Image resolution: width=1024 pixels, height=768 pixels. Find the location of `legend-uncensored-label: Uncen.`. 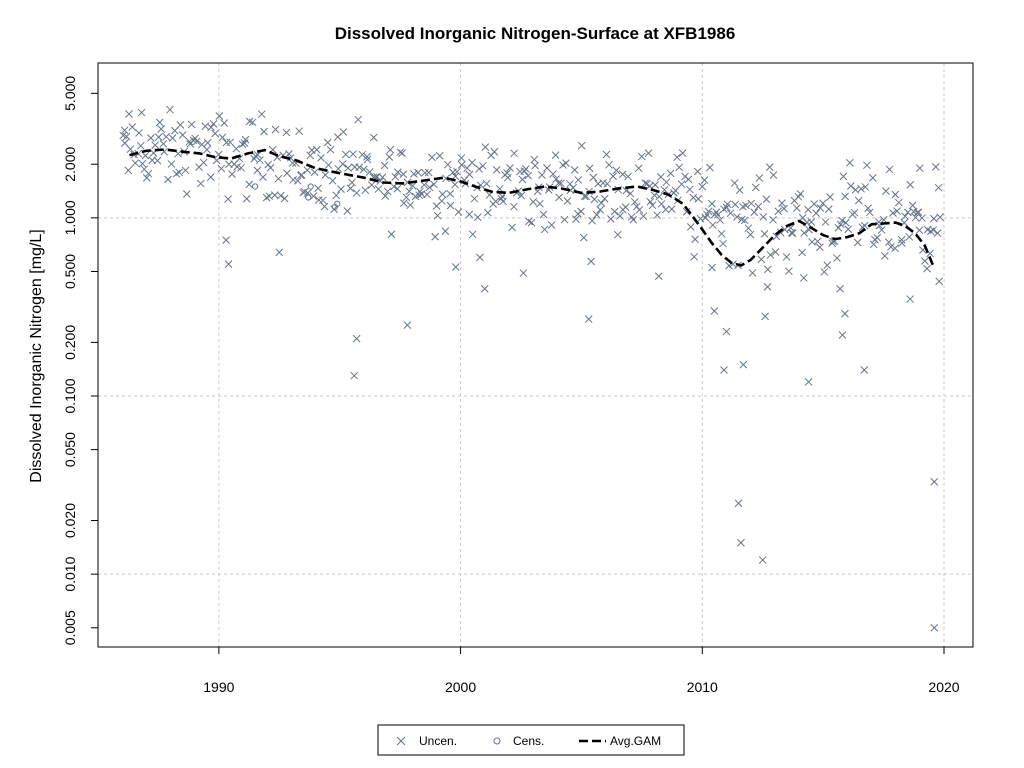

legend-uncensored-label: Uncen. is located at coordinates (438, 741).